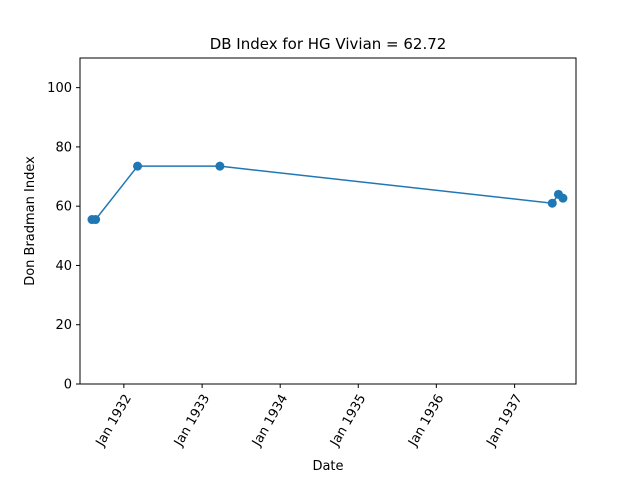 The height and width of the screenshot is (480, 640). What do you see at coordinates (63, 325) in the screenshot?
I see `y-tick-label: 20` at bounding box center [63, 325].